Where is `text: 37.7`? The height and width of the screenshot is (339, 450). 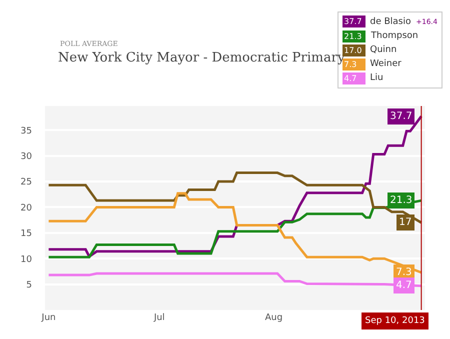 text: 37.7 is located at coordinates (353, 21).